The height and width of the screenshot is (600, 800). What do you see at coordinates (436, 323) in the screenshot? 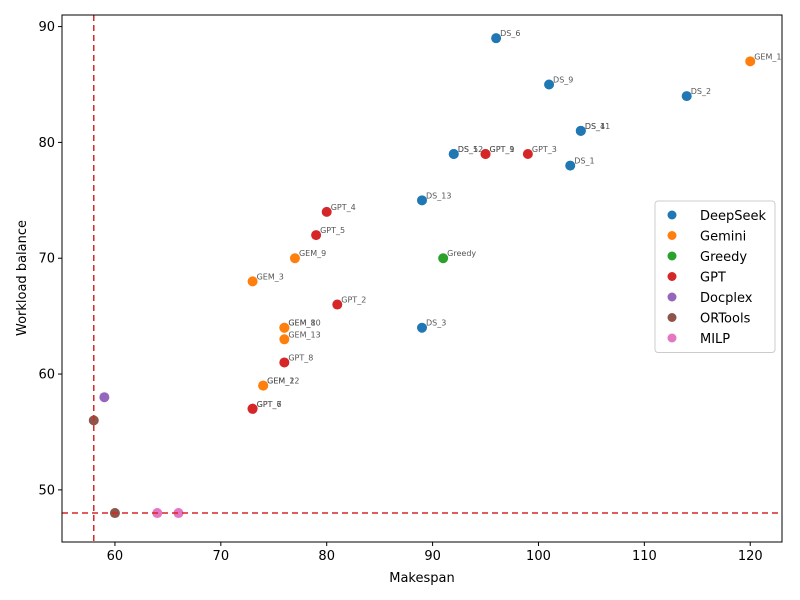
I see `point-label-deepseek-9: DS_3` at bounding box center [436, 323].